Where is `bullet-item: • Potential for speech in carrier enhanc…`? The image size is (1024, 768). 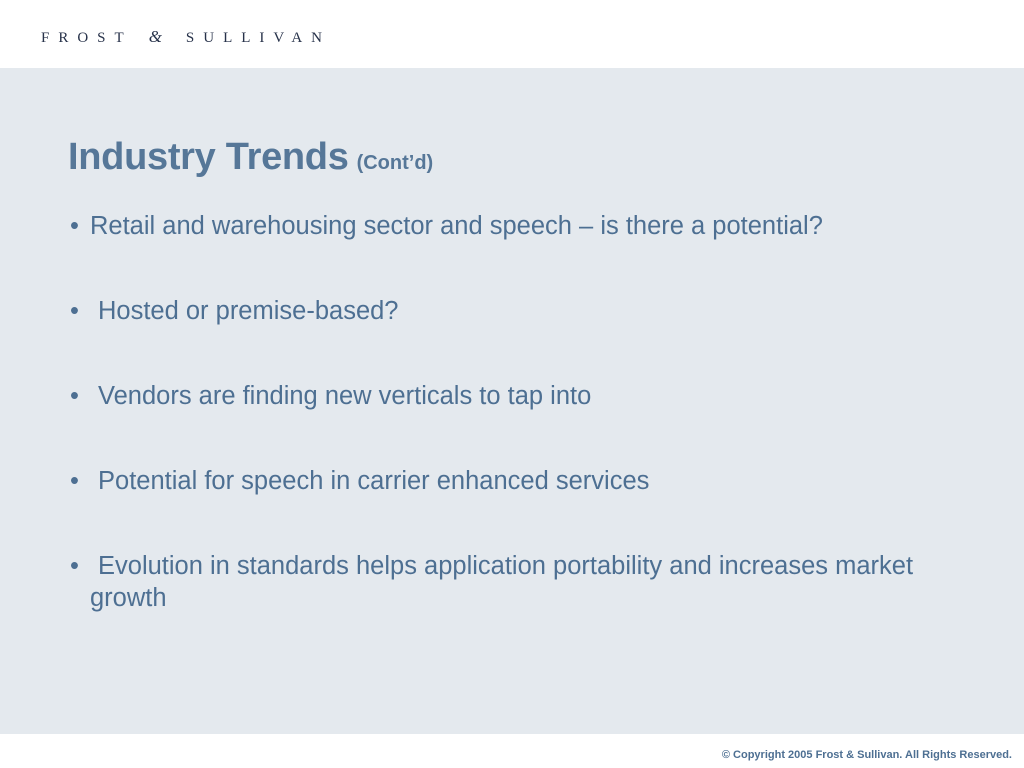
bullet-item: • Potential for speech in carrier enhanc… is located at coordinates (500, 481).